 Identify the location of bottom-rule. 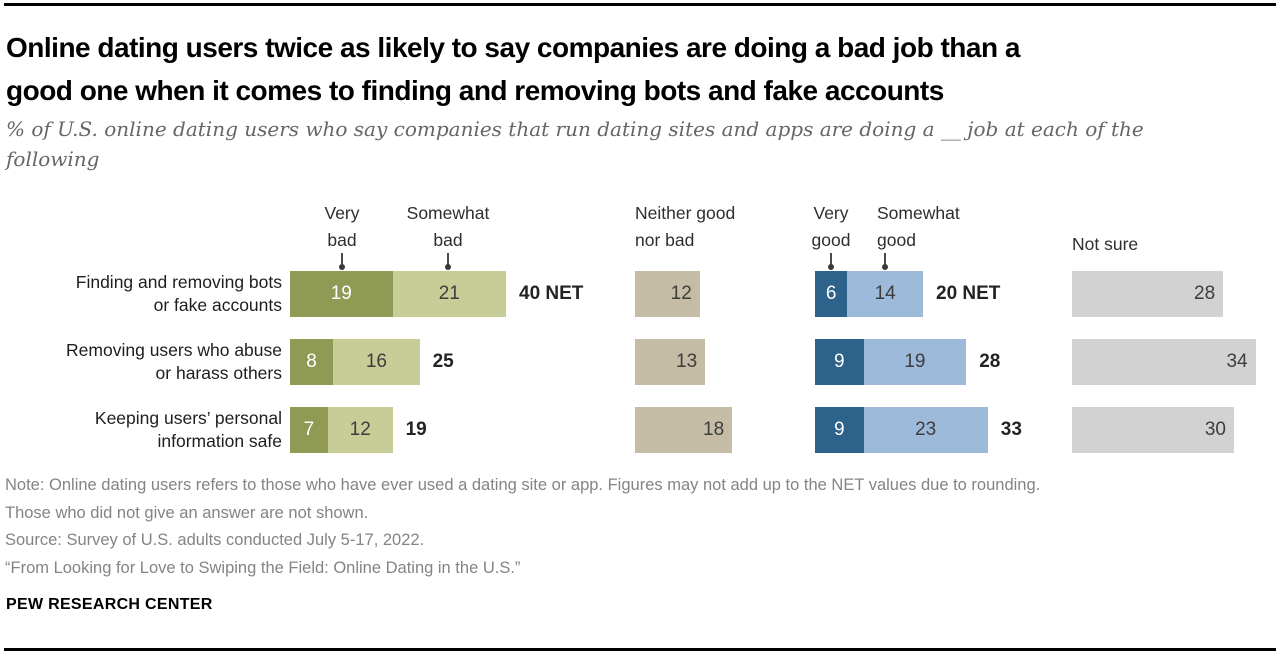
(640, 649).